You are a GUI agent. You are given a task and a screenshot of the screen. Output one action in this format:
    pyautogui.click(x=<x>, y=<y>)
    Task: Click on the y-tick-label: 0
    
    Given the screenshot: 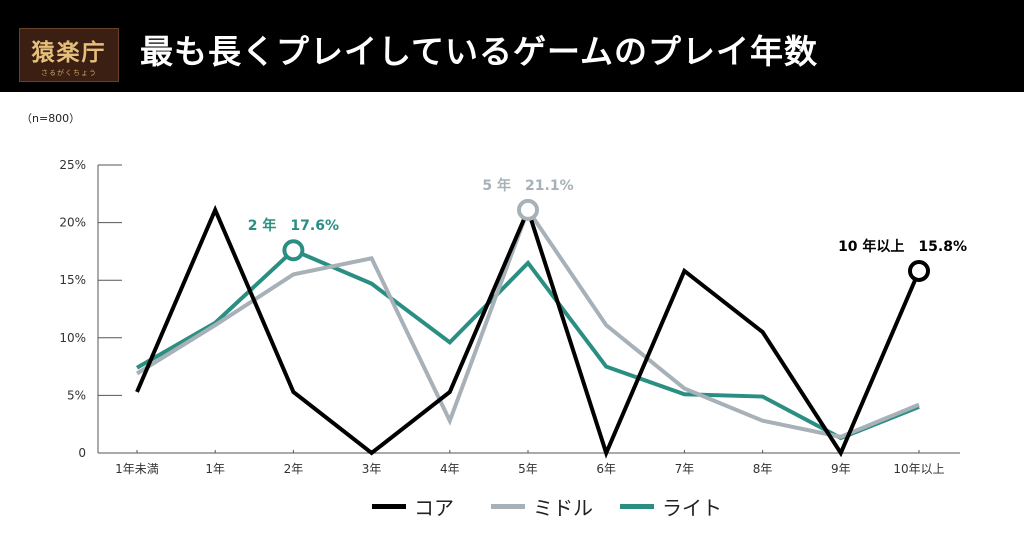 What is the action you would take?
    pyautogui.click(x=82, y=453)
    